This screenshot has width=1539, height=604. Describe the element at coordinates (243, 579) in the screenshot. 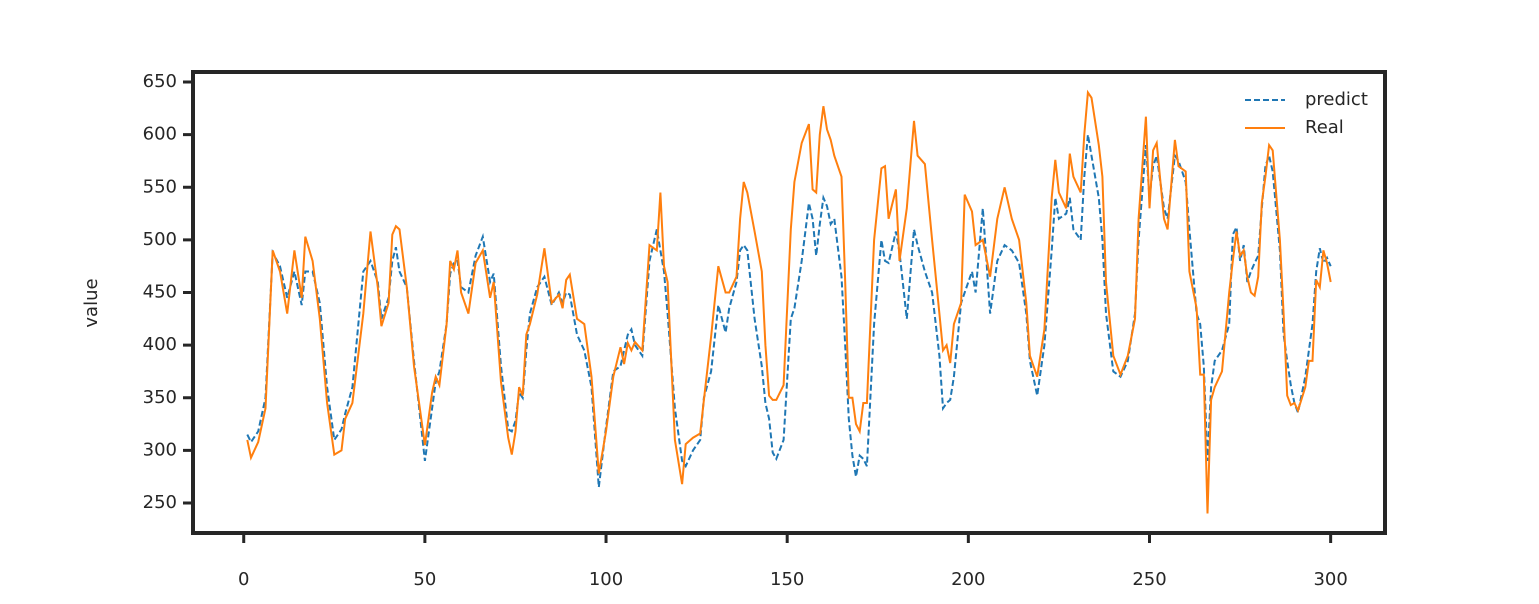

I see `x-tick-label: 0` at that location.